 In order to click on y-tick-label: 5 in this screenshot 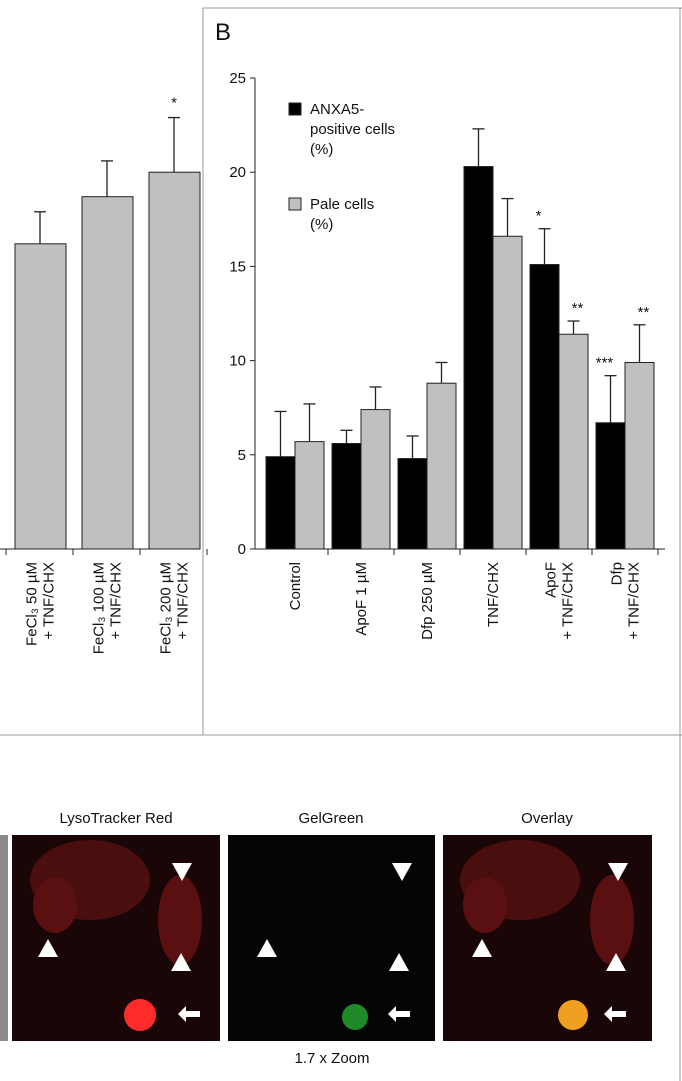, I will do `click(242, 455)`.